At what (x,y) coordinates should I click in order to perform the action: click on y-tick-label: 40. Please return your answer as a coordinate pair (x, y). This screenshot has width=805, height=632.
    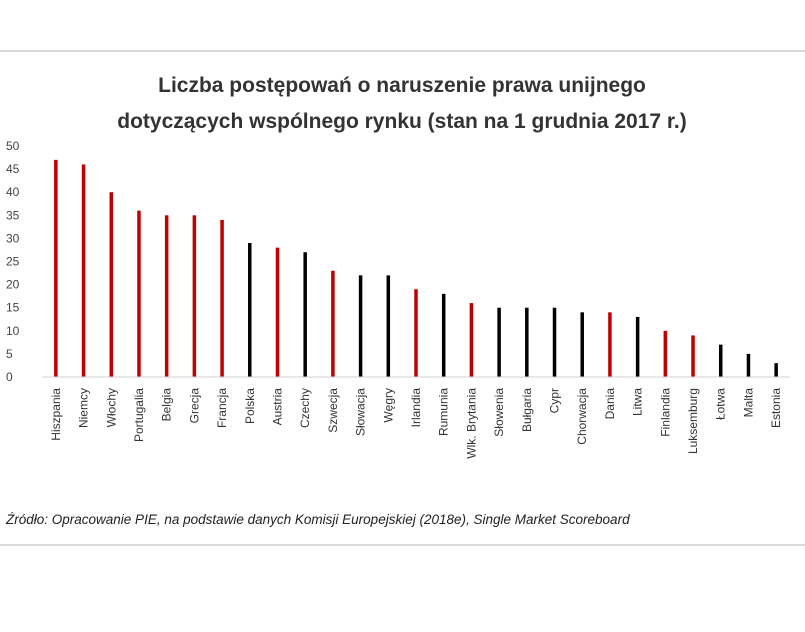
    Looking at the image, I should click on (13, 192).